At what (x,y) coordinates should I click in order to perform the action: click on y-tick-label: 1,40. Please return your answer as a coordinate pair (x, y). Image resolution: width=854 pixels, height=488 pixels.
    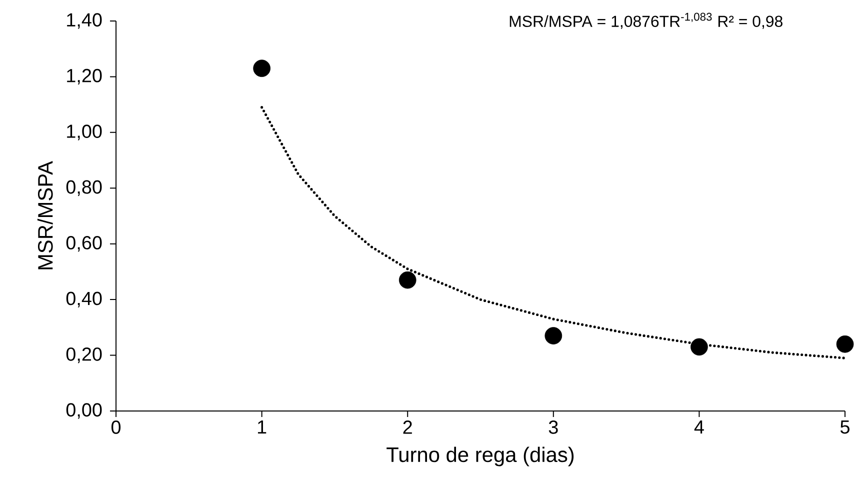
    Looking at the image, I should click on (84, 21).